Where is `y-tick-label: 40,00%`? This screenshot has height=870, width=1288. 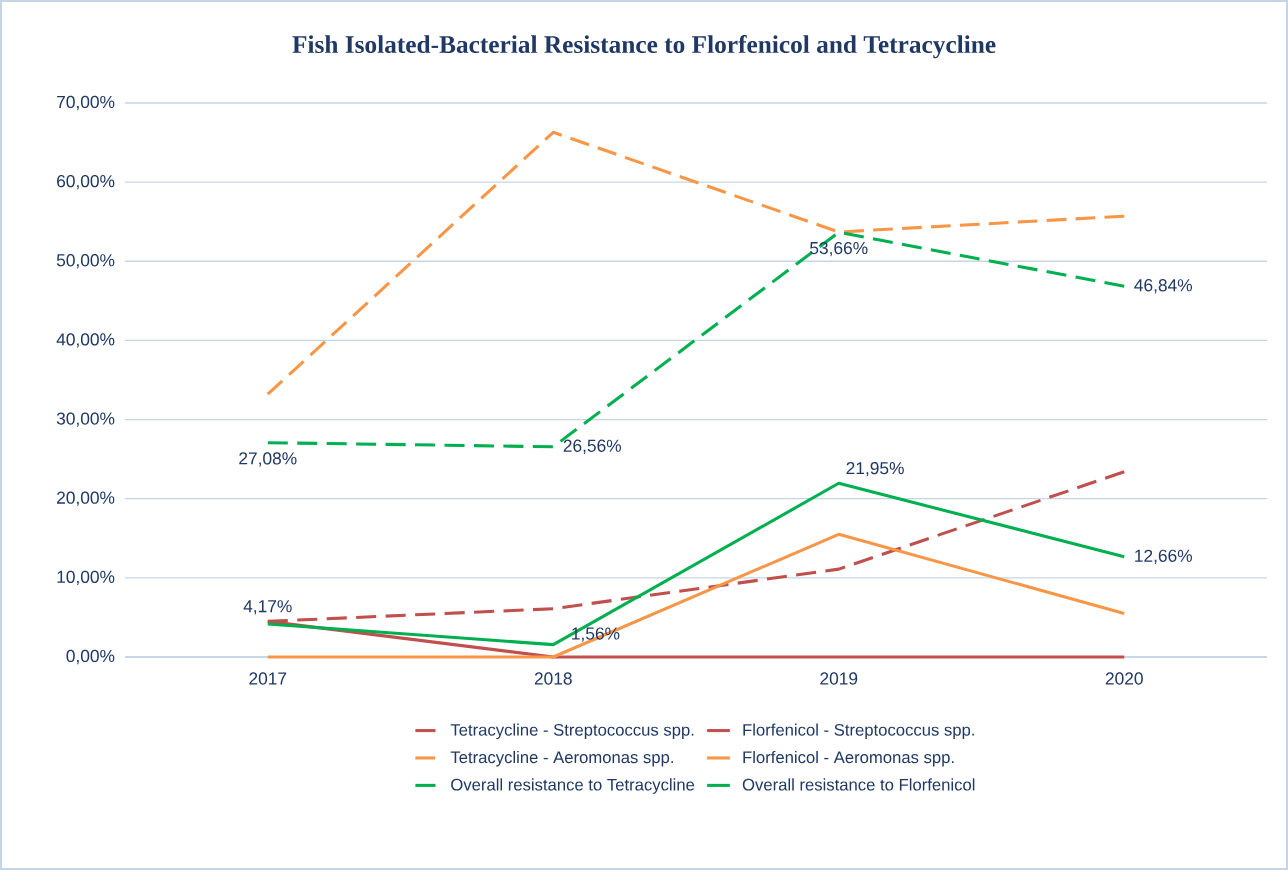 y-tick-label: 40,00% is located at coordinates (85, 340).